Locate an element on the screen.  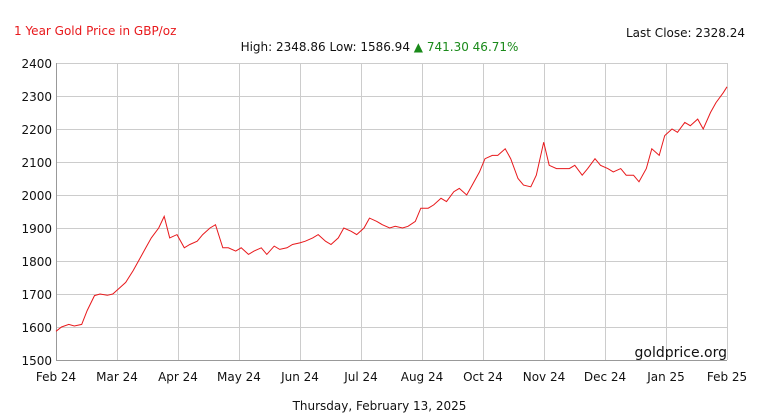
x-tick-label: Jul 24 is located at coordinates (360, 377).